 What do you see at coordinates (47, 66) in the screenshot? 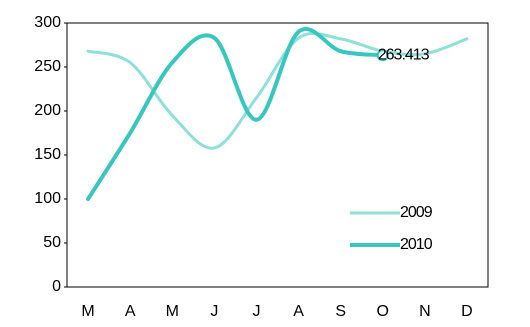
I see `y-tick-label: 250` at bounding box center [47, 66].